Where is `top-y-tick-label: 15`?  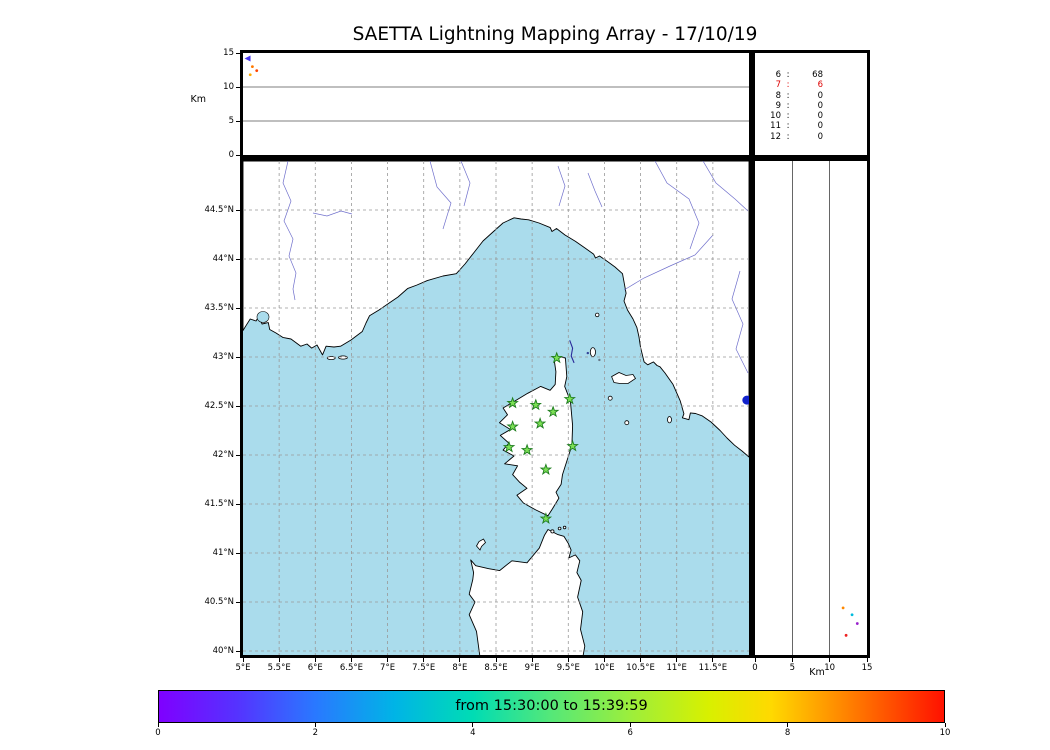 top-y-tick-label: 15 is located at coordinates (228, 53).